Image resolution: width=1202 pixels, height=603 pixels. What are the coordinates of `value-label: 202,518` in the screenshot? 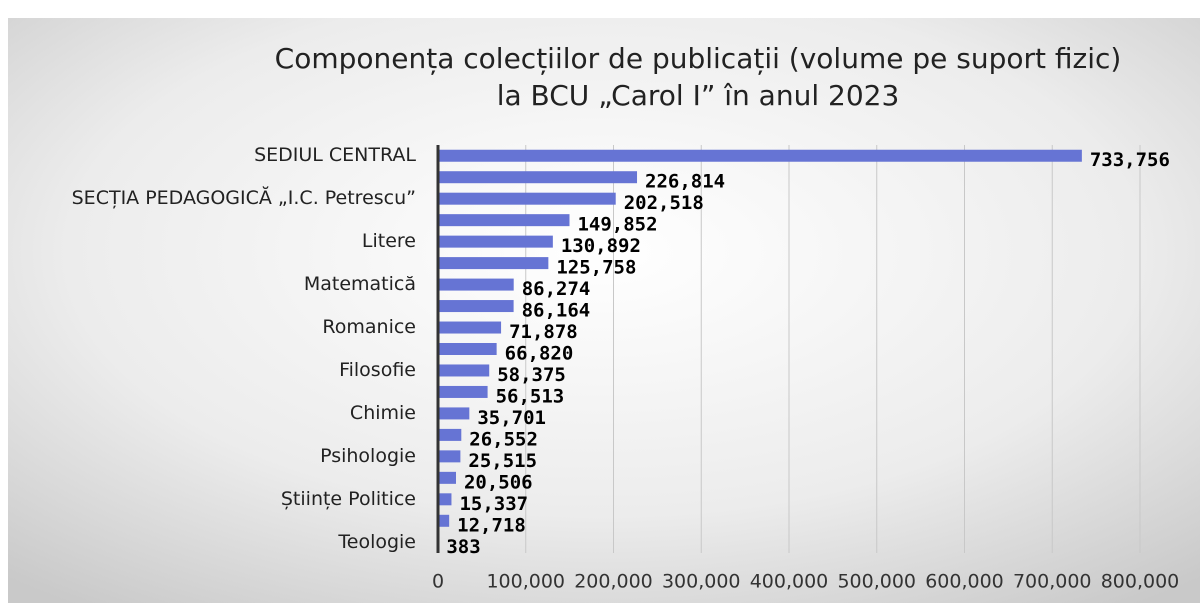 It's located at (664, 203).